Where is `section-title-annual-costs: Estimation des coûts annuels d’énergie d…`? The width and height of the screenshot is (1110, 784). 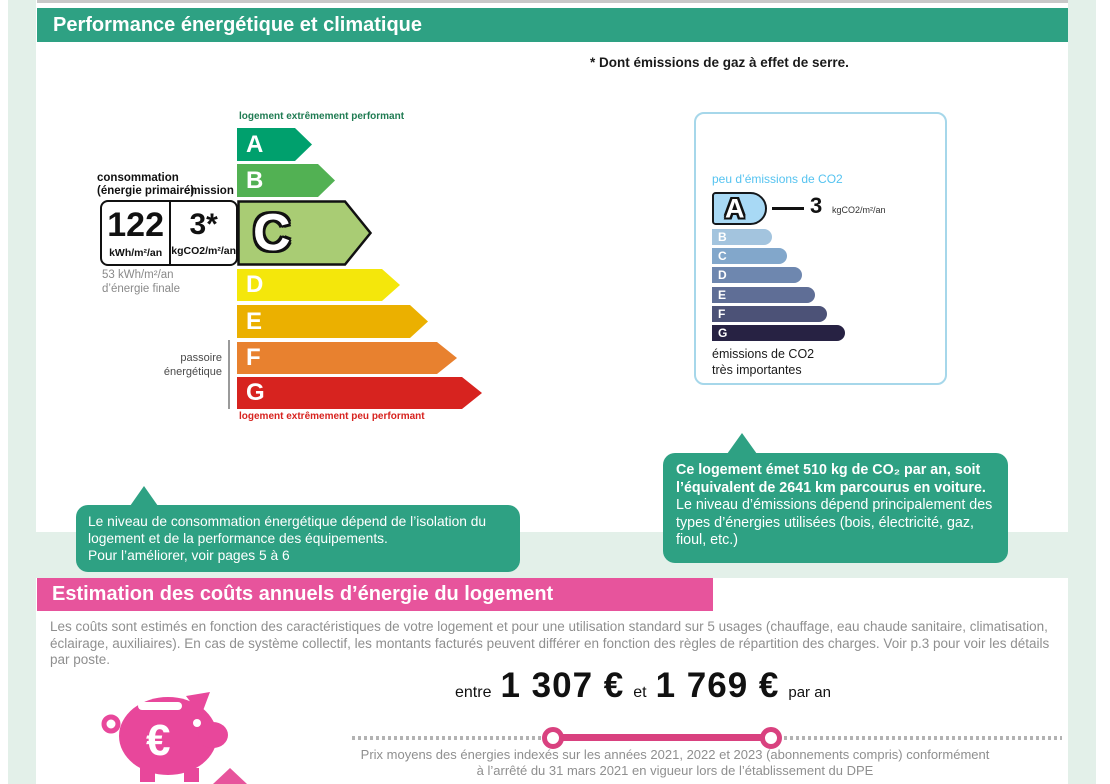 section-title-annual-costs: Estimation des coûts annuels d’énergie d… is located at coordinates (375, 594).